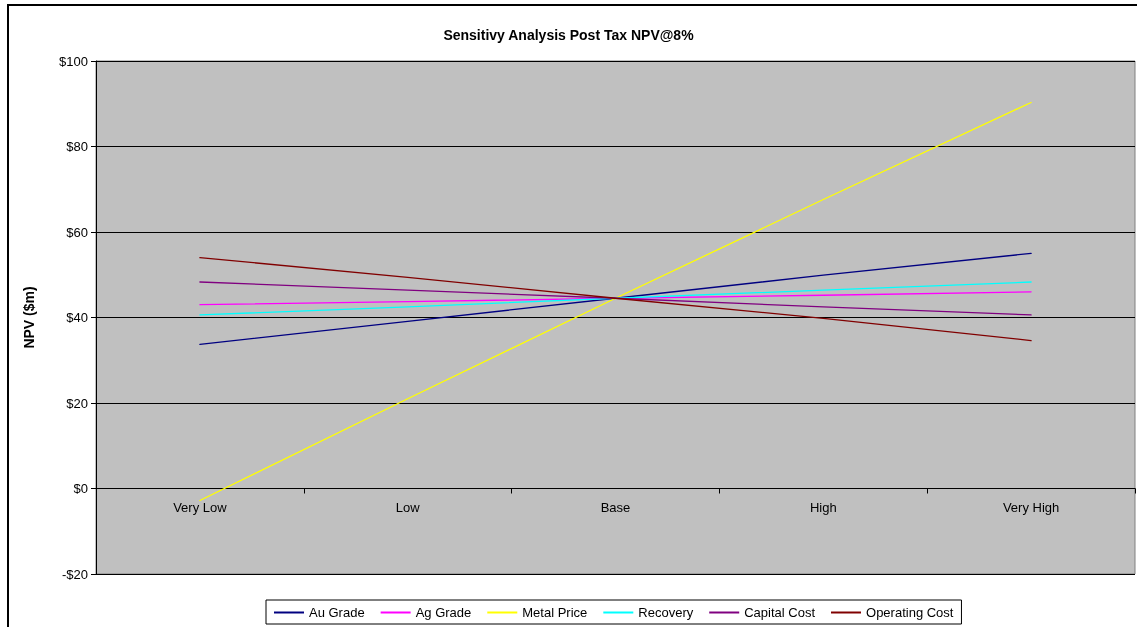 The height and width of the screenshot is (627, 1137). What do you see at coordinates (77, 317) in the screenshot?
I see `y-tick-label: $40` at bounding box center [77, 317].